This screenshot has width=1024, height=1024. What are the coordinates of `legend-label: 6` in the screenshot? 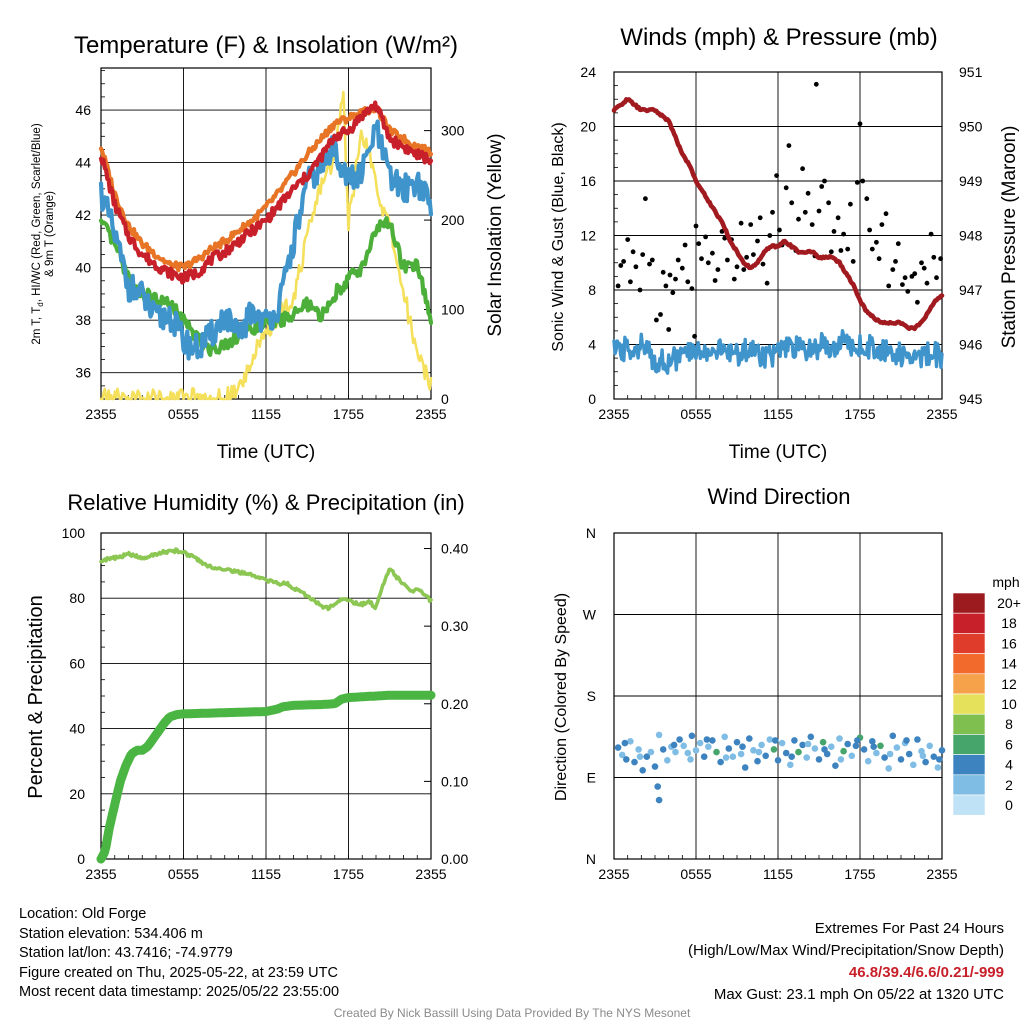 It's located at (1009, 744).